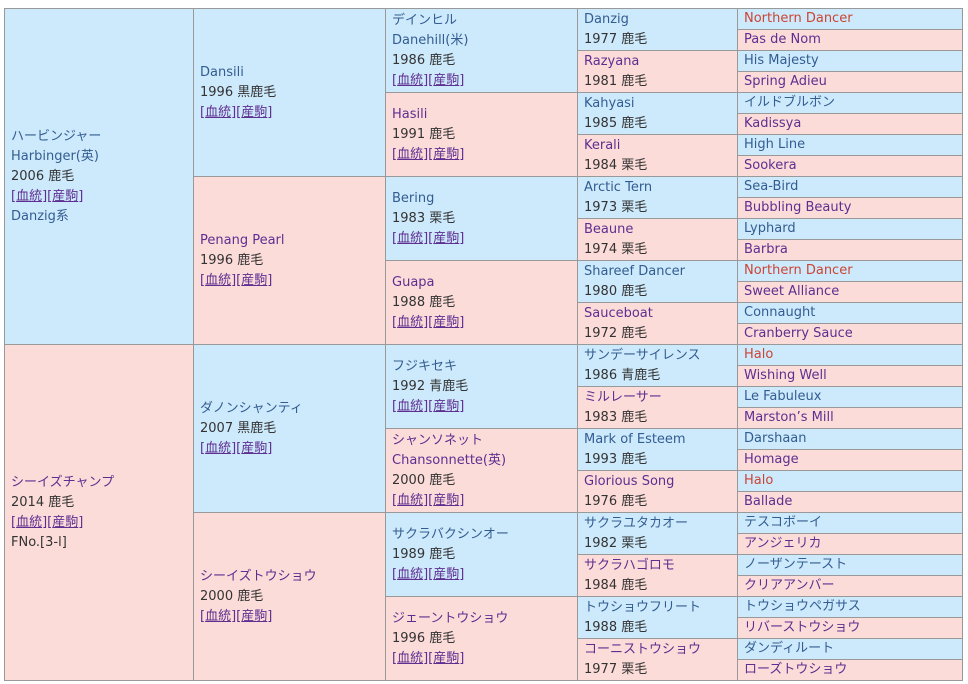 This screenshot has height=684, width=968. Describe the element at coordinates (56, 136) in the screenshot. I see `horse-name-link: ハービンジャー` at that location.